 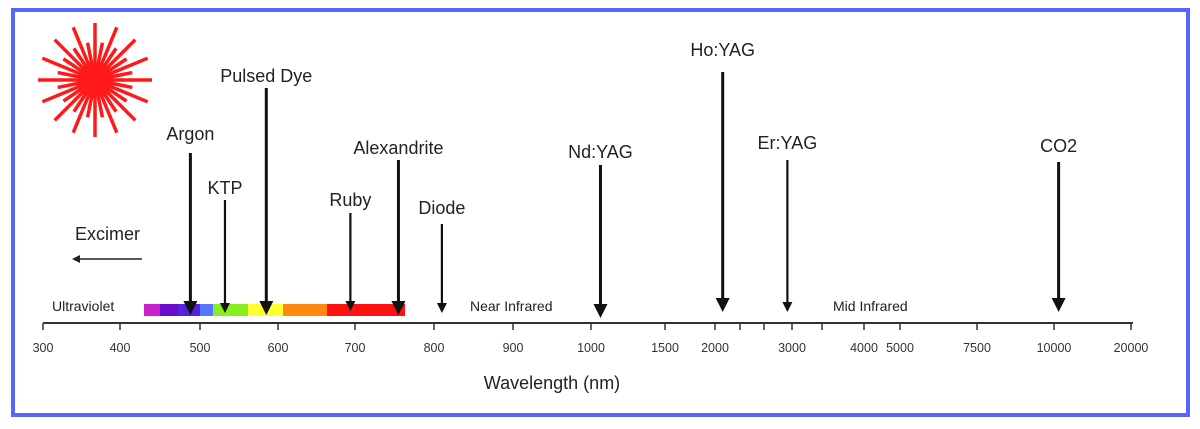 I want to click on tick-label: 3000, so click(x=792, y=348).